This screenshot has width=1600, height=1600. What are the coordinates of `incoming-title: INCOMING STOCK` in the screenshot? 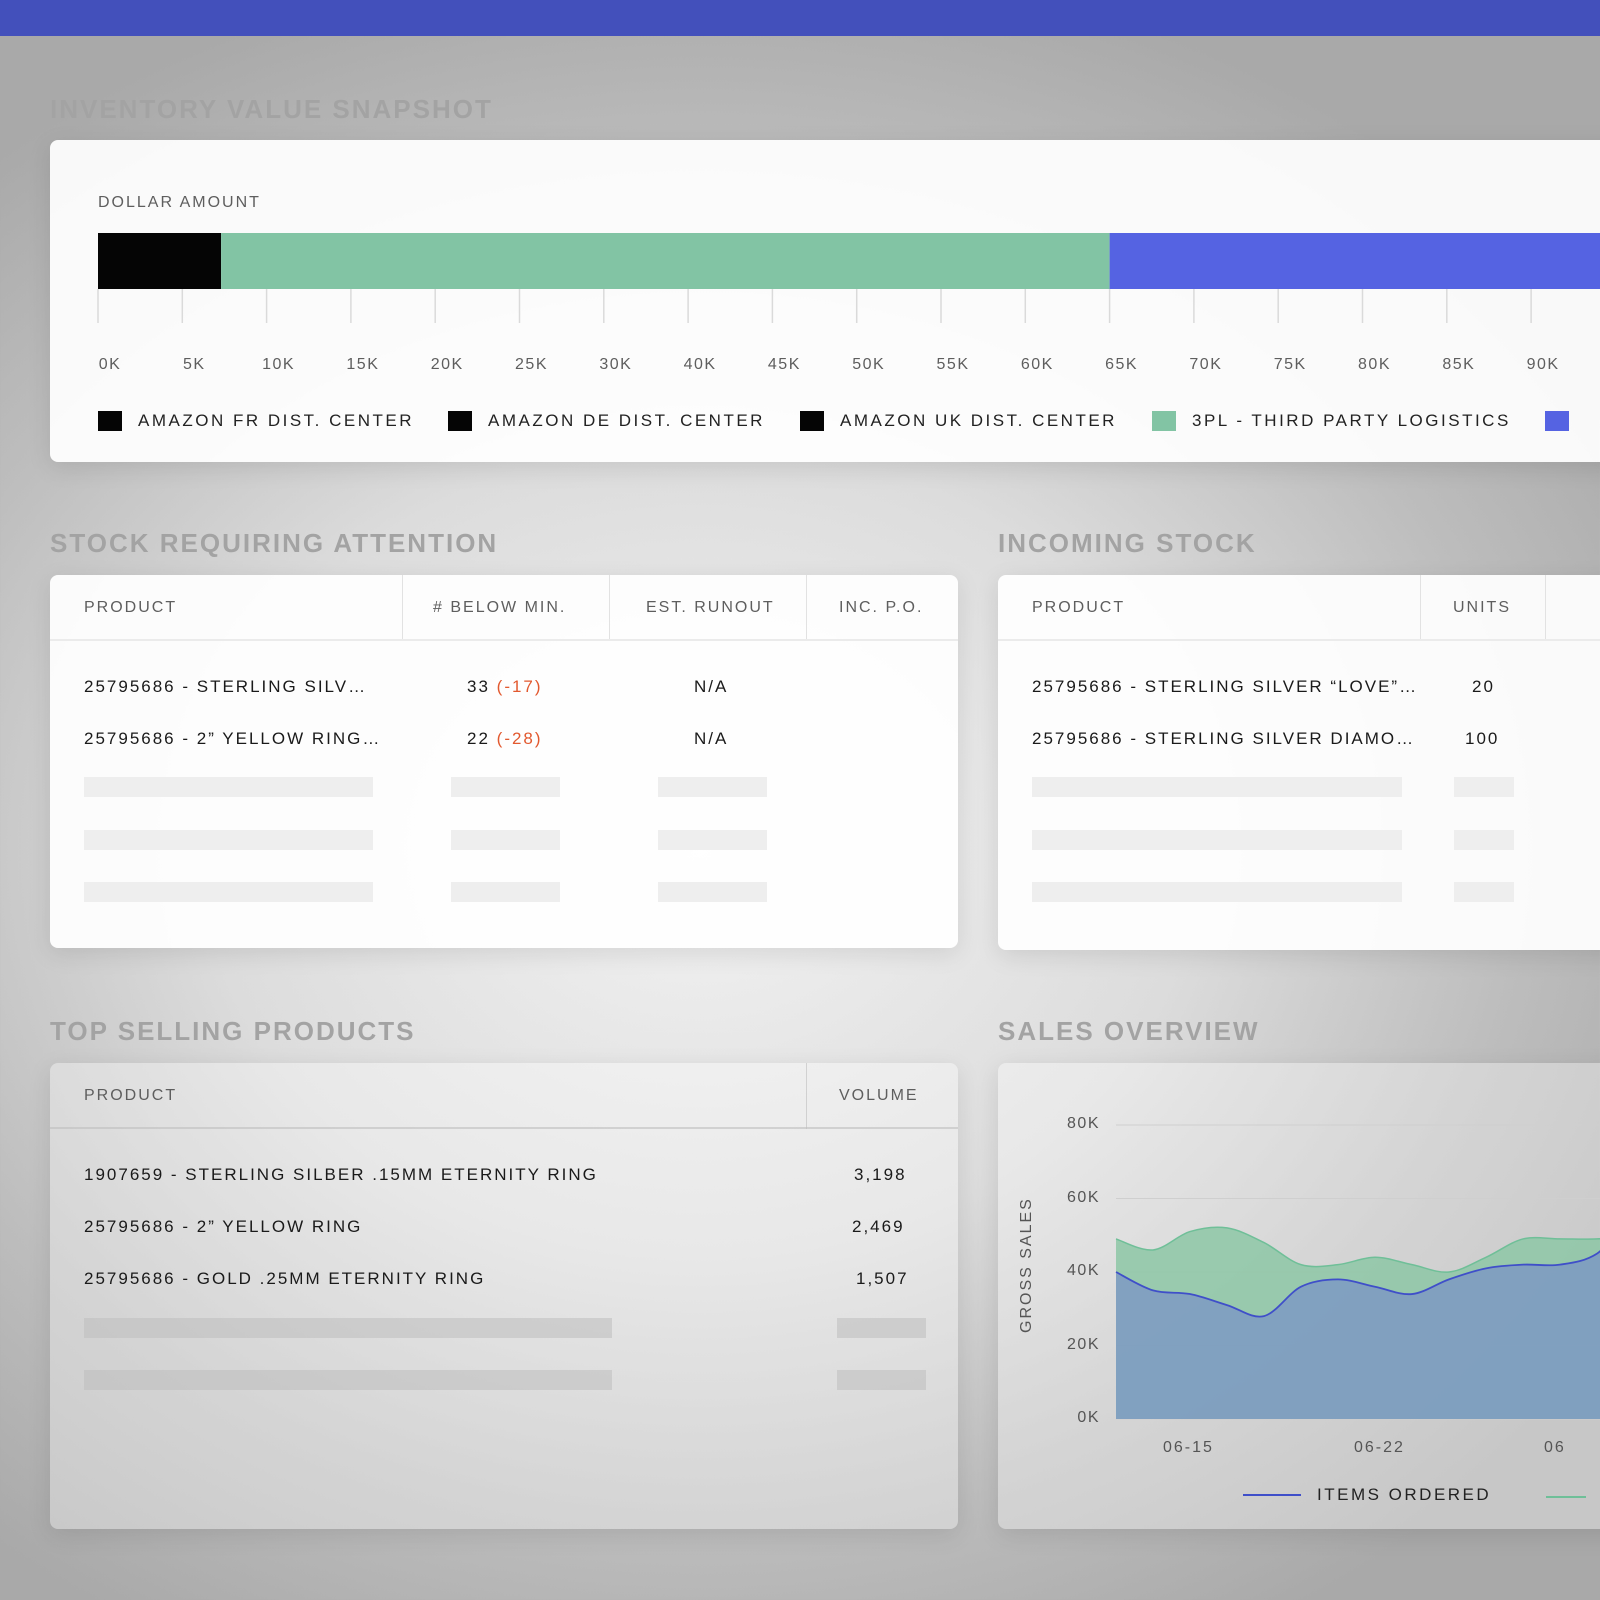 It's located at (1127, 543).